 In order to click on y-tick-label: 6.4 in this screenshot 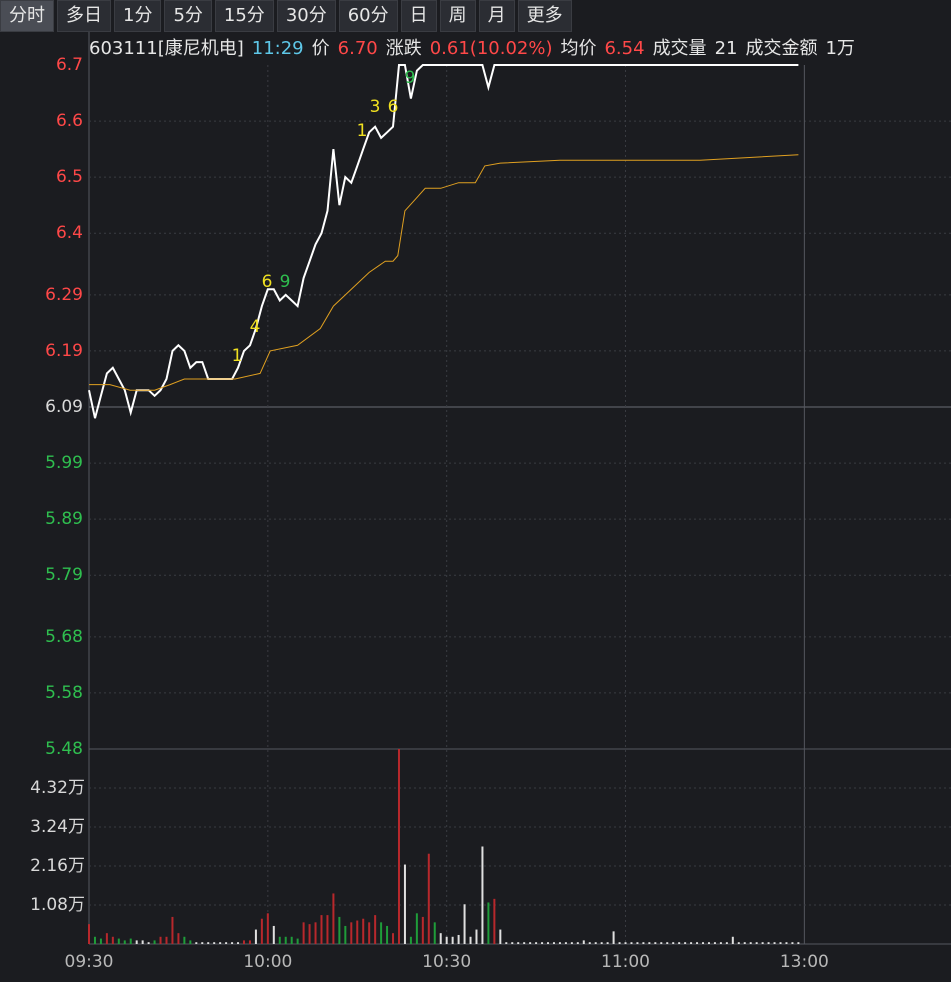, I will do `click(69, 233)`.